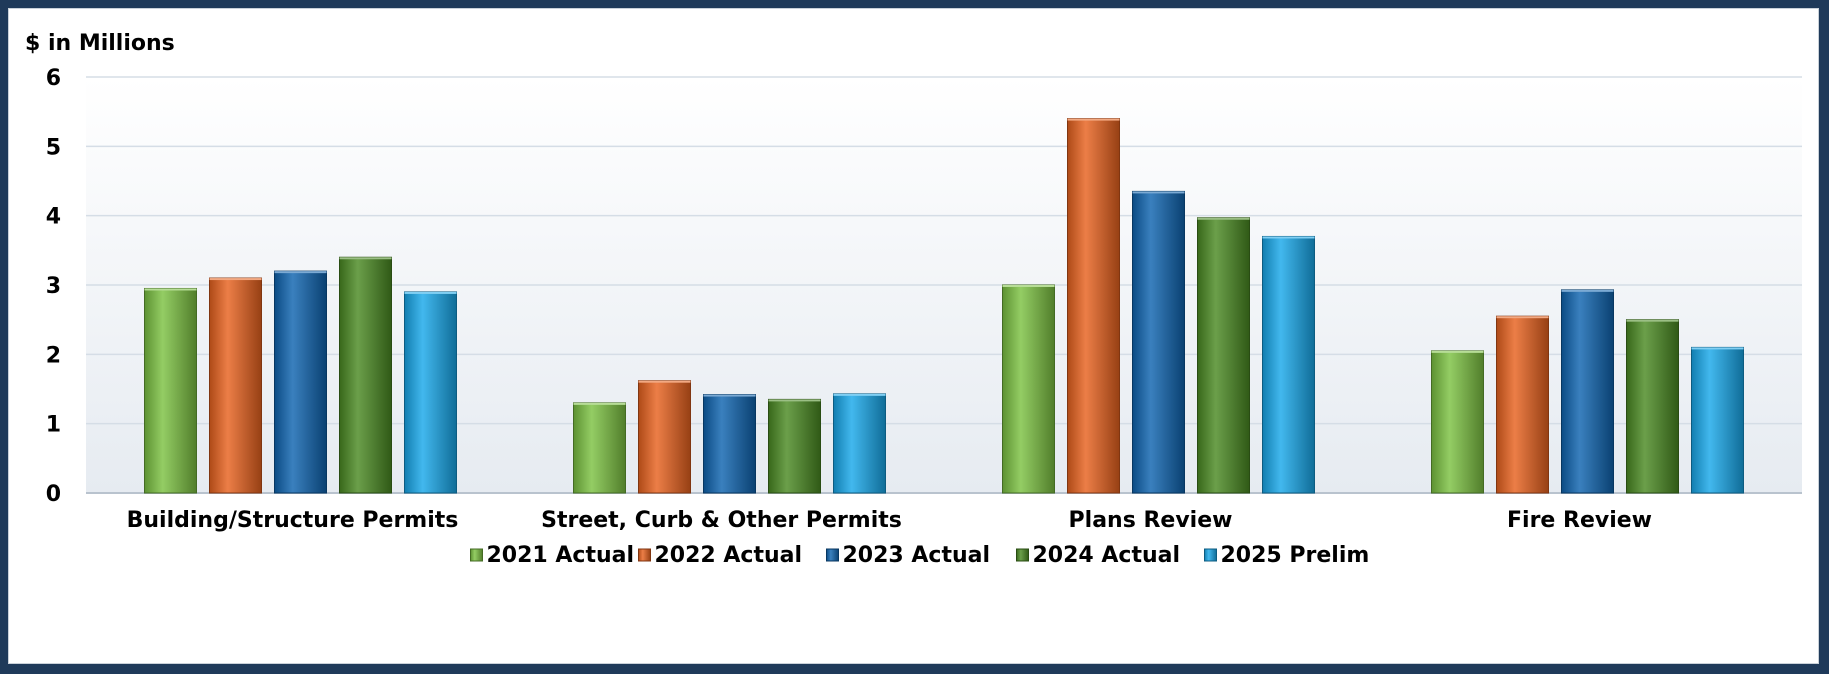 Image resolution: width=1829 pixels, height=674 pixels. I want to click on legend-label: 2022 Actual, so click(729, 555).